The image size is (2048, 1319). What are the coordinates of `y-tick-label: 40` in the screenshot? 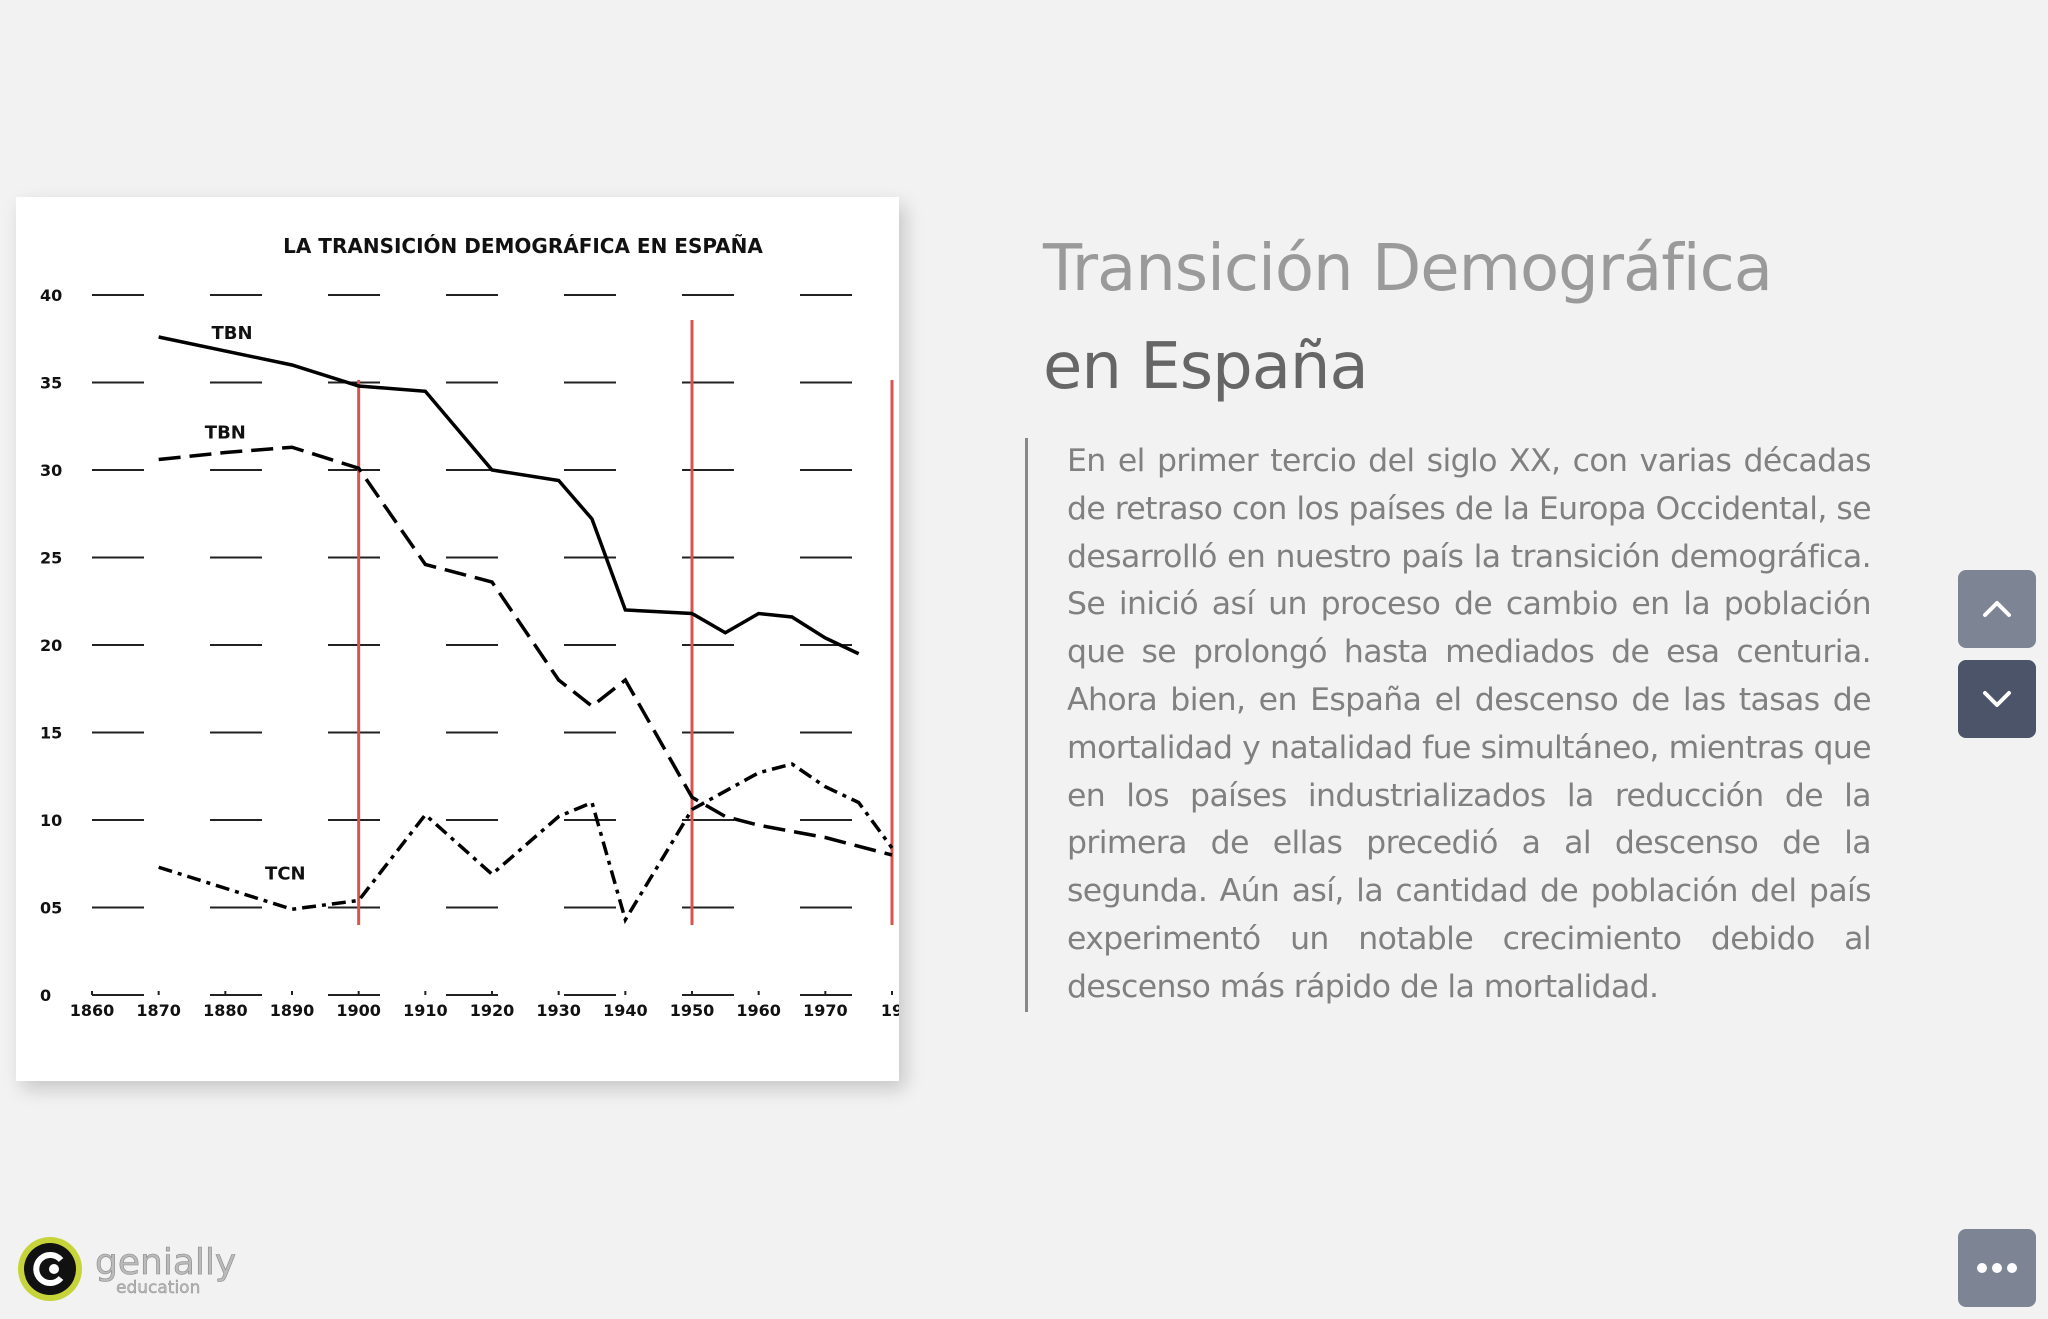 It's located at (51, 295).